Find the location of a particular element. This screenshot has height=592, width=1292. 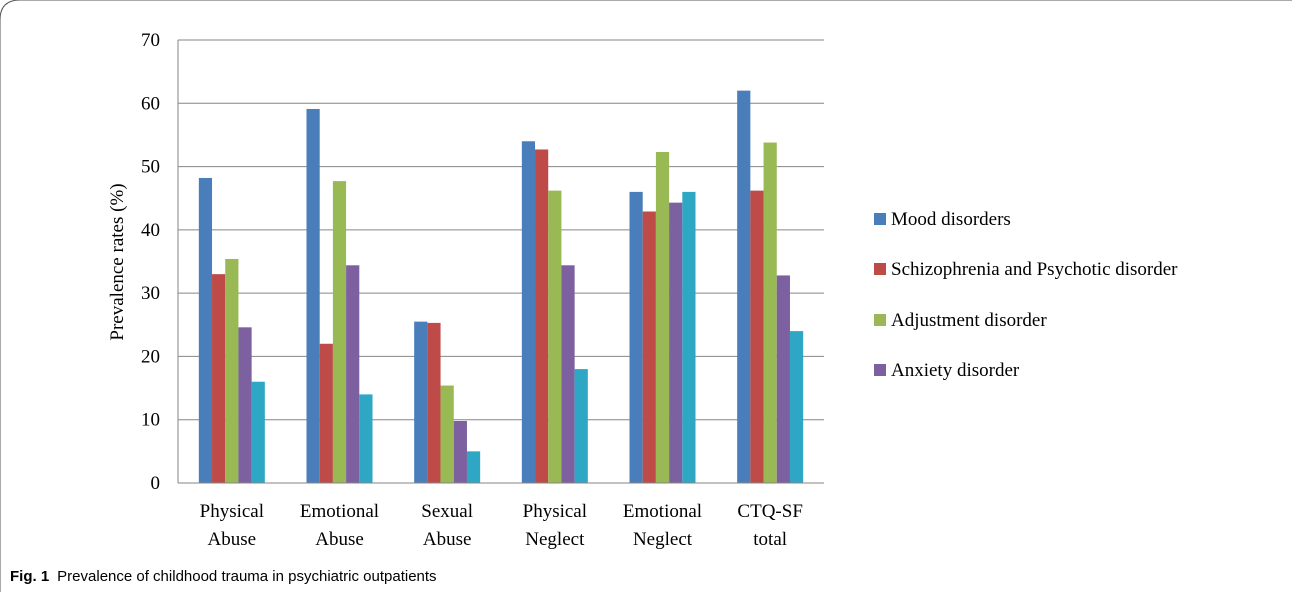

legend-label: Schizophrenia and Psychotic disorder is located at coordinates (1034, 269).